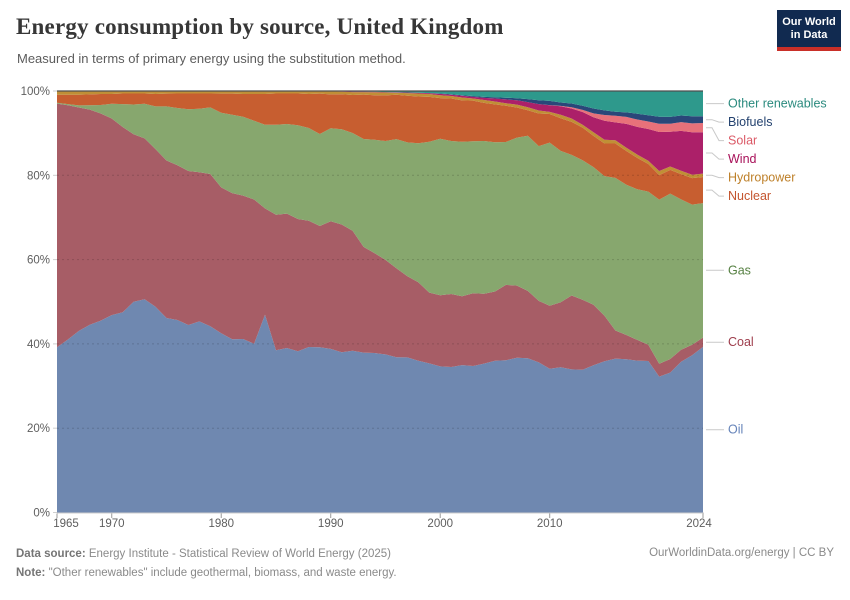 Image resolution: width=850 pixels, height=600 pixels. What do you see at coordinates (741, 553) in the screenshot?
I see `credit-link: OurWorldinData.org/energy | CC BY` at bounding box center [741, 553].